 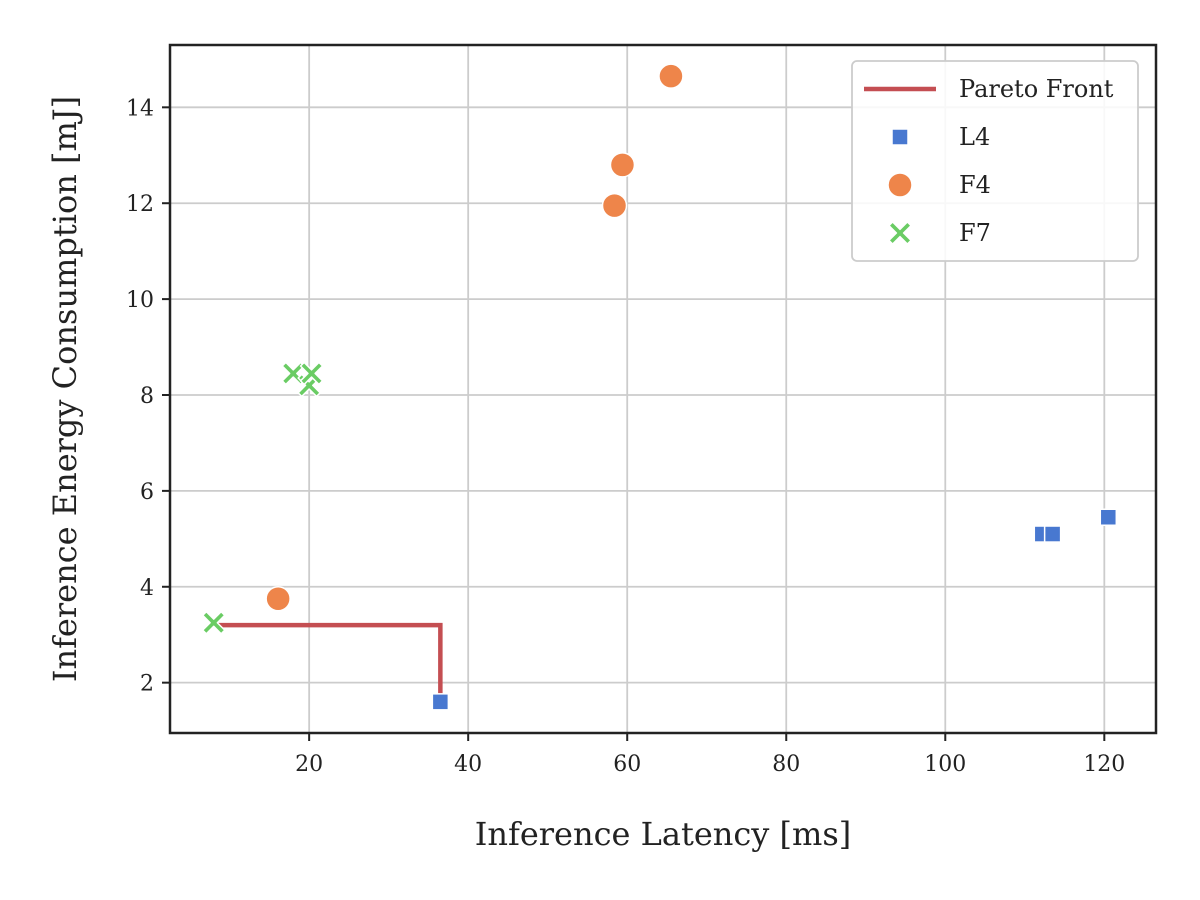 I want to click on y-tick-label: 8, so click(x=147, y=396).